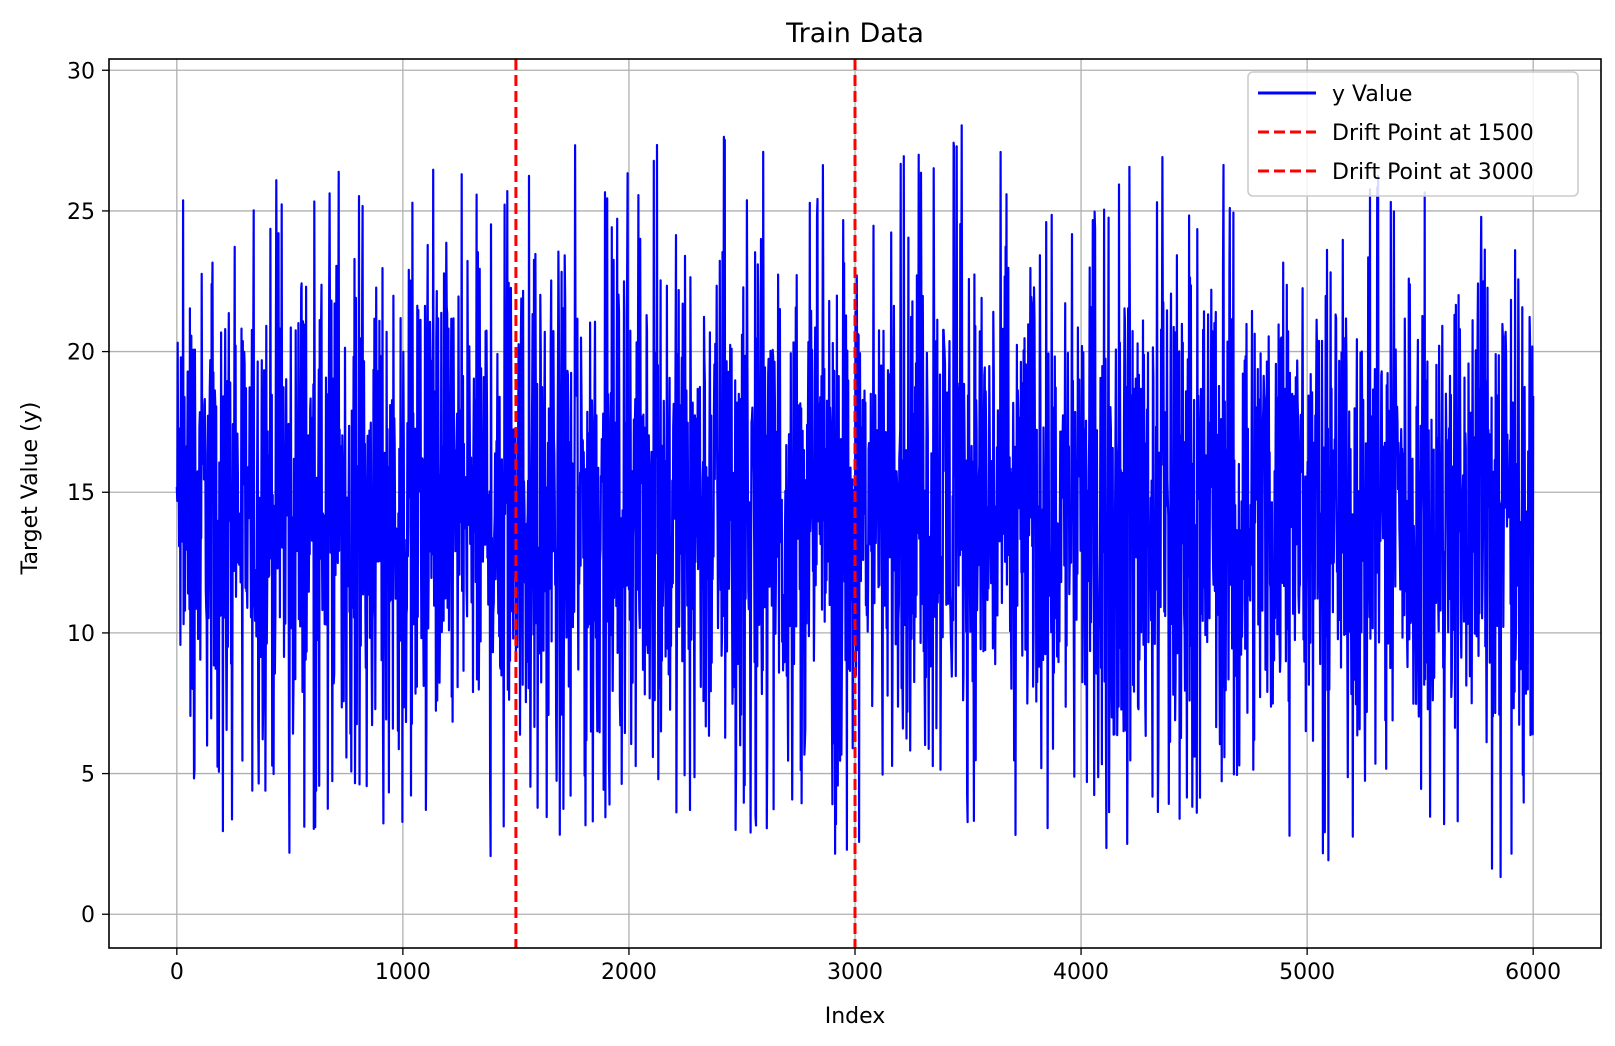 This screenshot has height=1046, width=1615. Describe the element at coordinates (1433, 172) in the screenshot. I see `legend-label-drift-3000: Drift Point at 3000` at that location.